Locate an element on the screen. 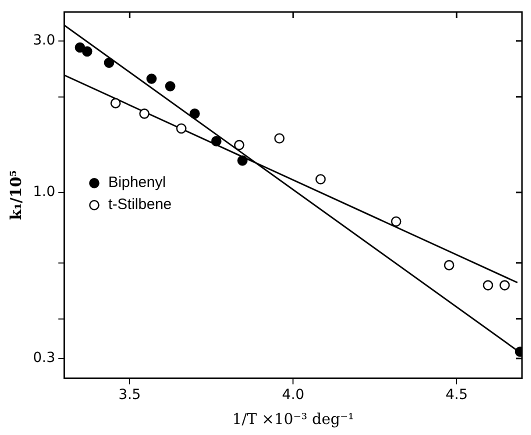 Image resolution: width=531 pixels, height=435 pixels. y-tick-label: 3.0 is located at coordinates (44, 40).